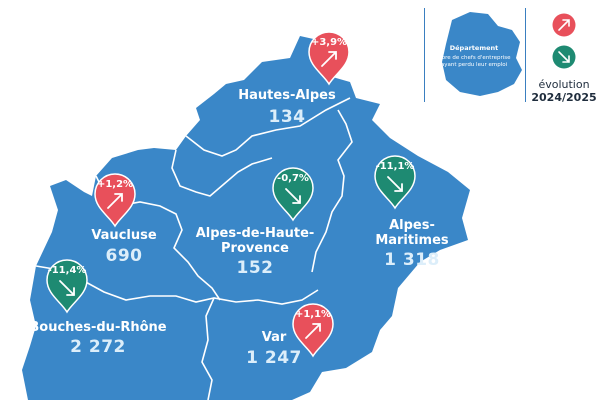 The width and height of the screenshot is (600, 400). Describe the element at coordinates (274, 337) in the screenshot. I see `dept-name-var: Var` at that location.